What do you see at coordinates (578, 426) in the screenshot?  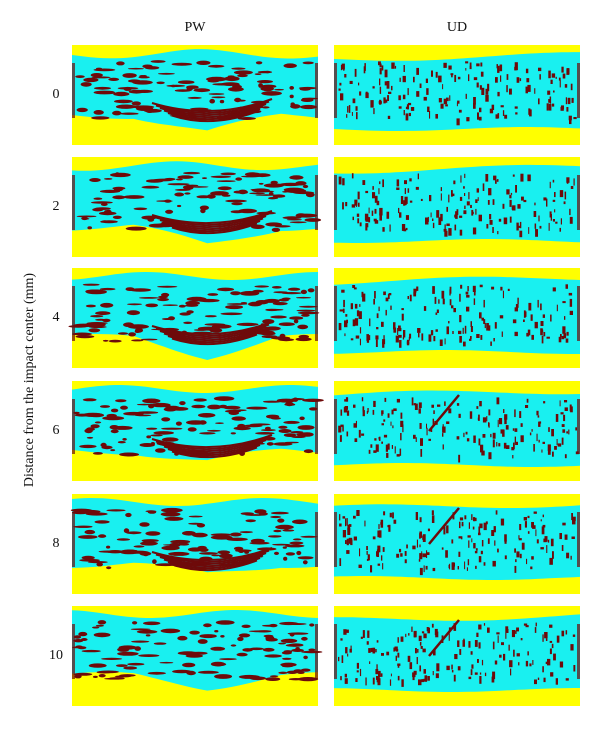 I see `edge` at bounding box center [578, 426].